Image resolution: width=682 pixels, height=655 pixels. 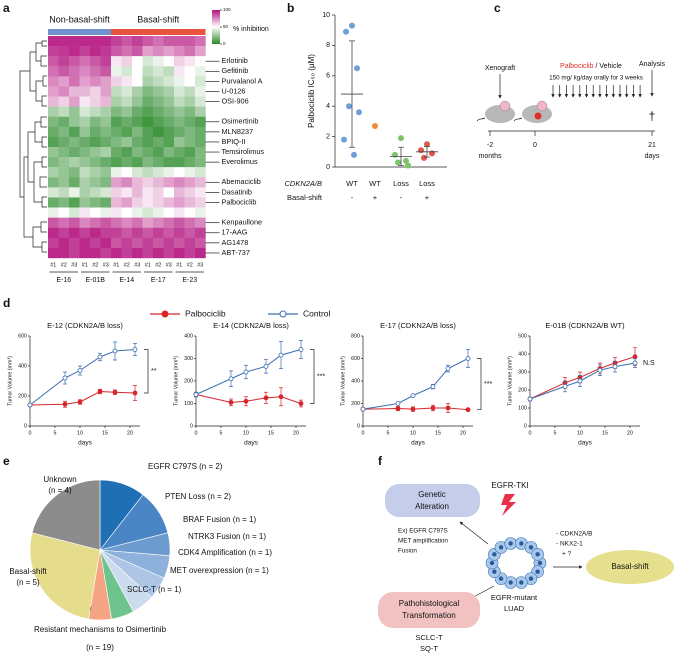 I want to click on row-label: OSI-906, so click(x=235, y=101).